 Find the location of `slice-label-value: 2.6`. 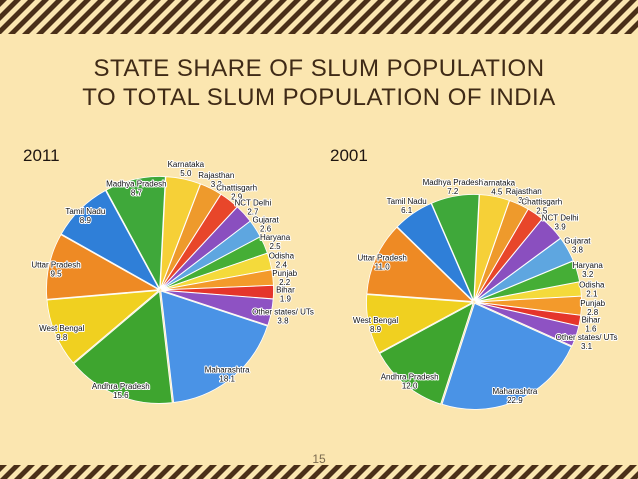

slice-label-value: 2.6 is located at coordinates (266, 228).